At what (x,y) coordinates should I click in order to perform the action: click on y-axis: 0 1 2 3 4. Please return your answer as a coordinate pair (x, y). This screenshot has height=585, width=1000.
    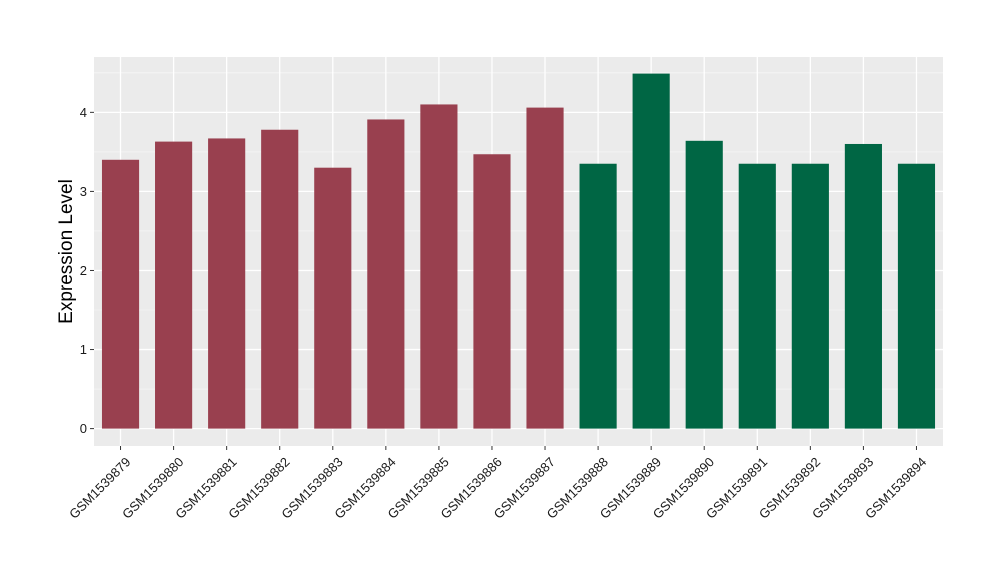
    Looking at the image, I should click on (87, 270).